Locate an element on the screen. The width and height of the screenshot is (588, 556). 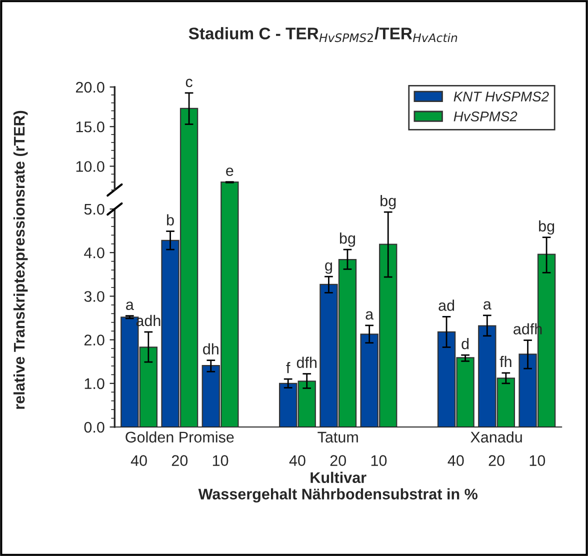
y-tick-label: 2.0 is located at coordinates (94, 340).